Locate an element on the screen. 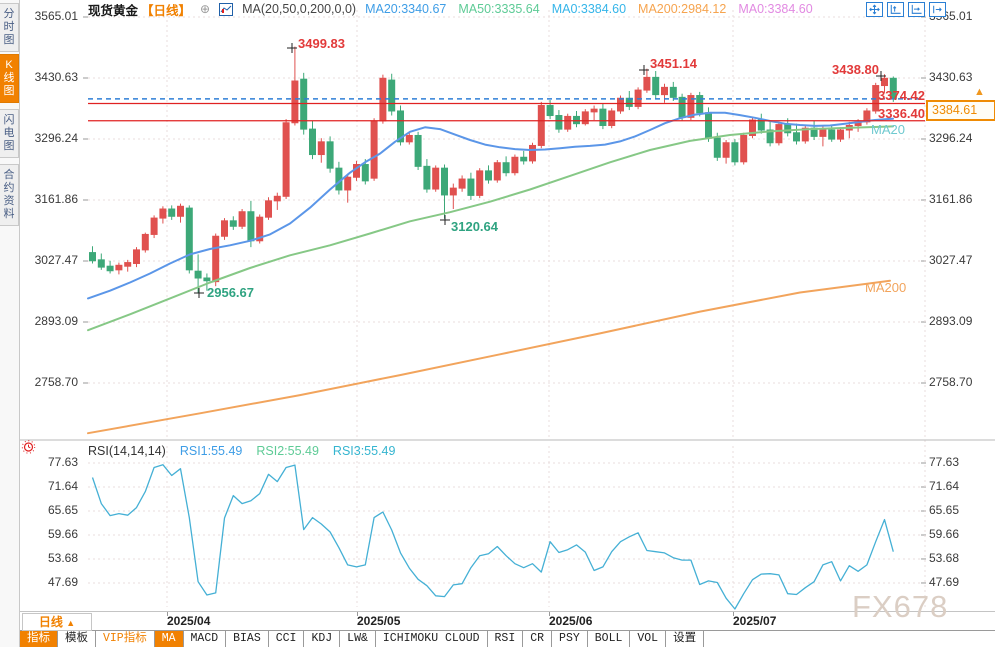 The height and width of the screenshot is (647, 995). crosshair-pan-icon is located at coordinates (874, 9).